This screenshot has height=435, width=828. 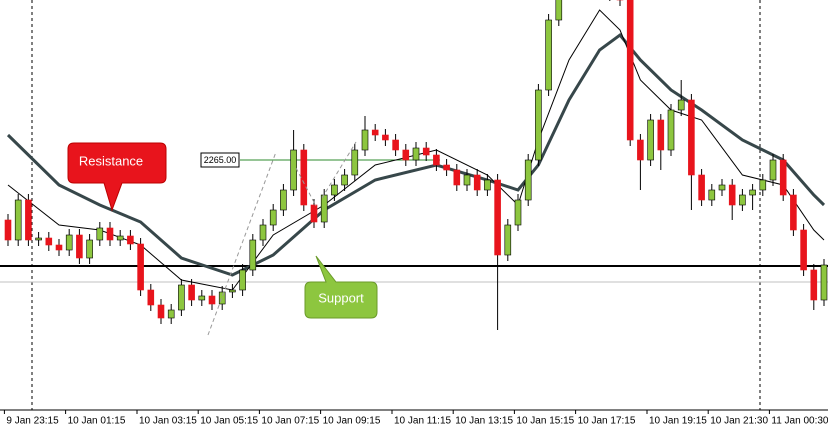 What do you see at coordinates (352, 421) in the screenshot?
I see `x-tick-label: 10 Jan 09:15` at bounding box center [352, 421].